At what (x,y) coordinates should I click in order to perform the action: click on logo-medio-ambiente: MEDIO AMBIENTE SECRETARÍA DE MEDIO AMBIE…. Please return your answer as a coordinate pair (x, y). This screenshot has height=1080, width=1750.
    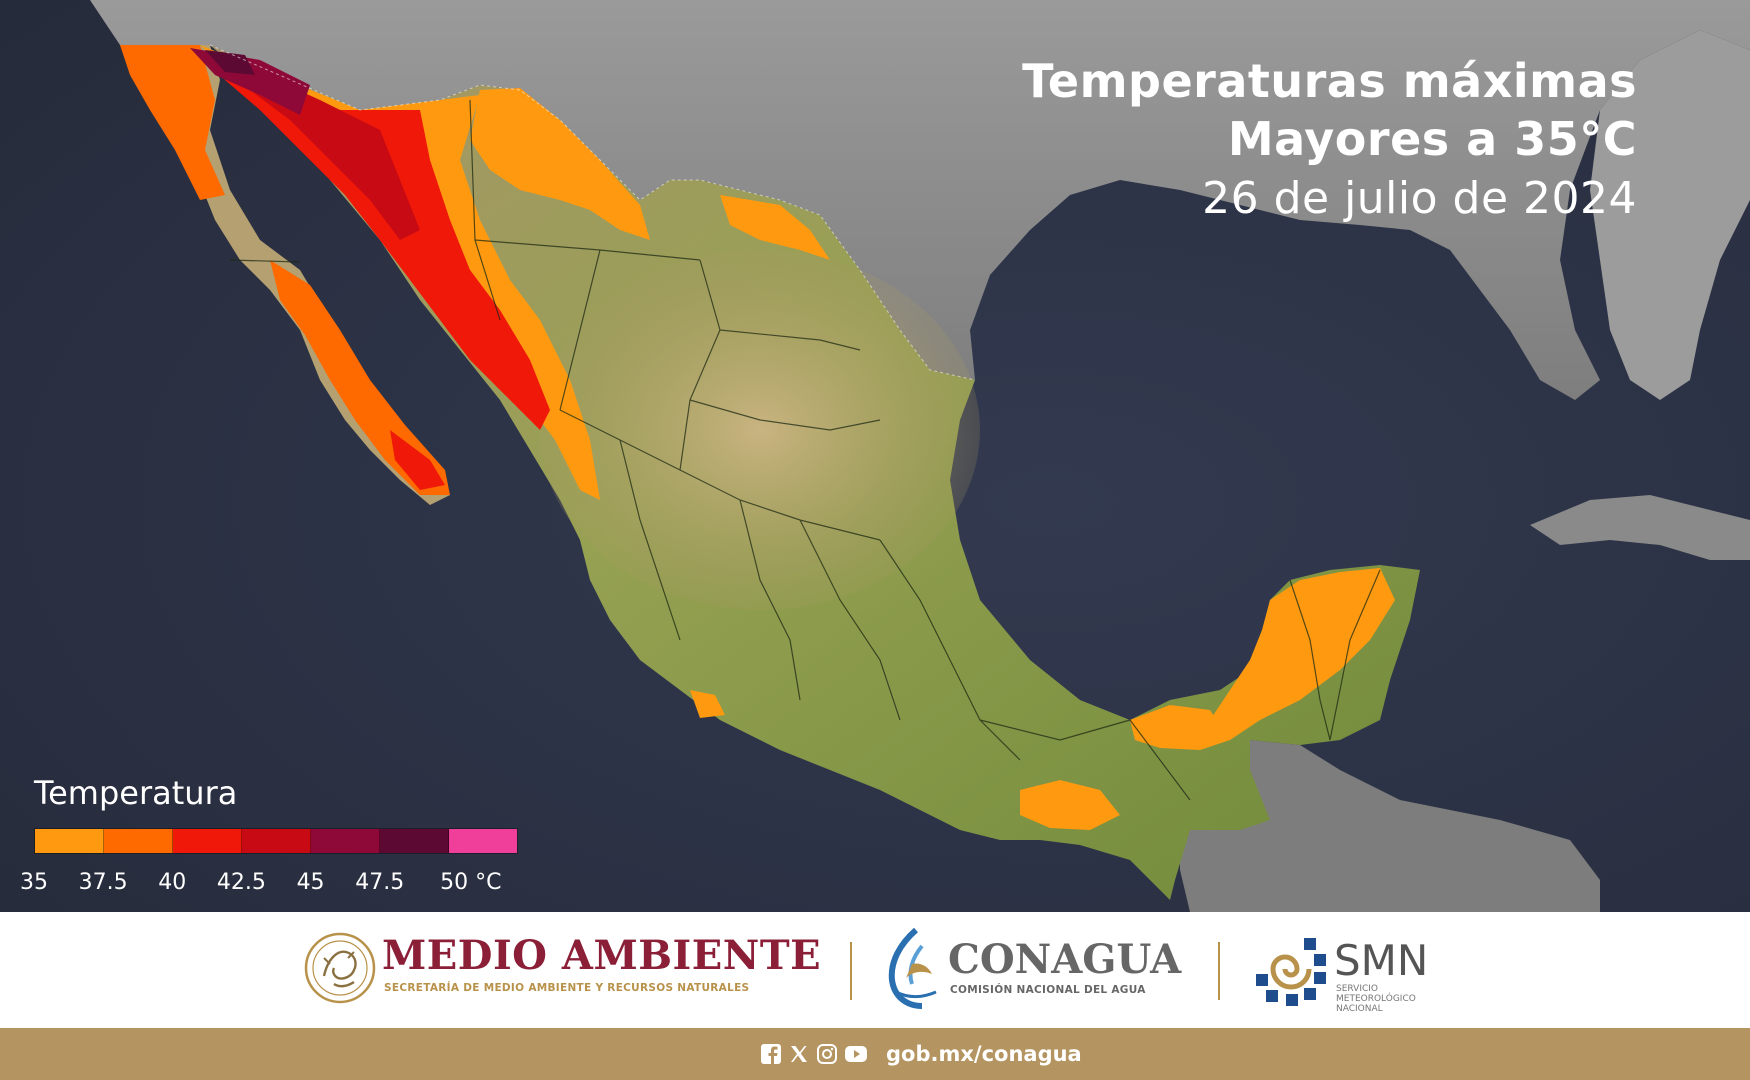
    Looking at the image, I should click on (570, 970).